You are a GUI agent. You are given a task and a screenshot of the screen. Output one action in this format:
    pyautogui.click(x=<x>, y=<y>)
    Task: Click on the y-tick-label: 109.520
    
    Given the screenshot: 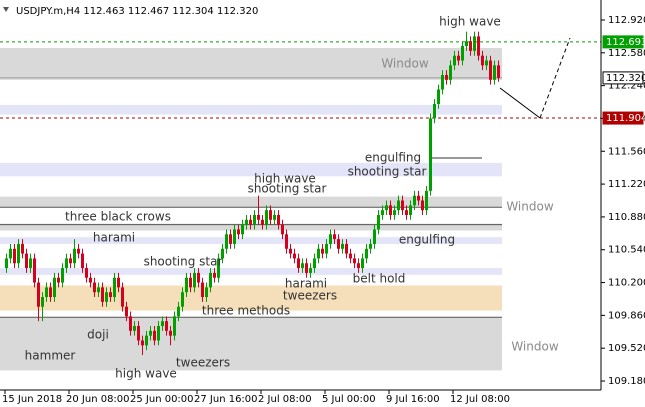 What is the action you would take?
    pyautogui.click(x=626, y=348)
    